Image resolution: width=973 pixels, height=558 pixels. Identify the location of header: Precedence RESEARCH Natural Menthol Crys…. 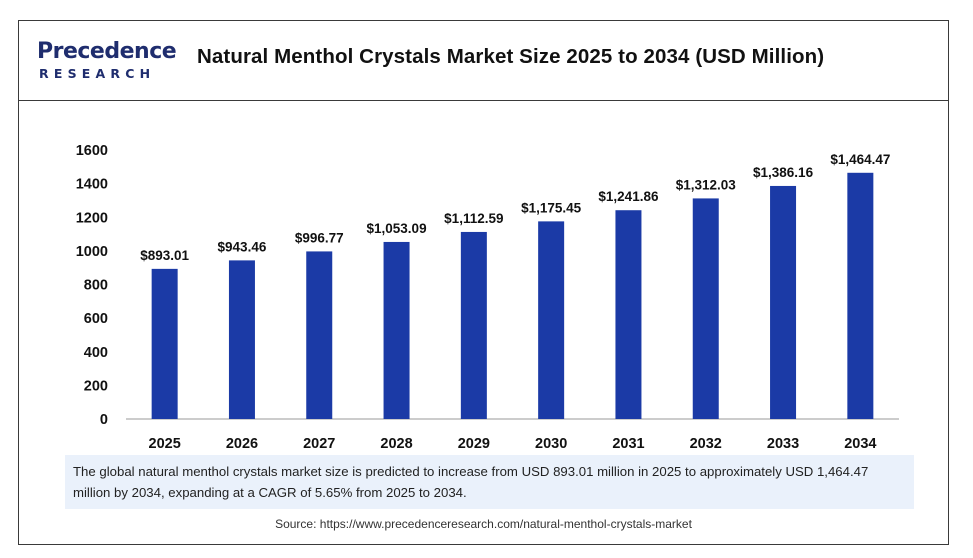
(483, 61).